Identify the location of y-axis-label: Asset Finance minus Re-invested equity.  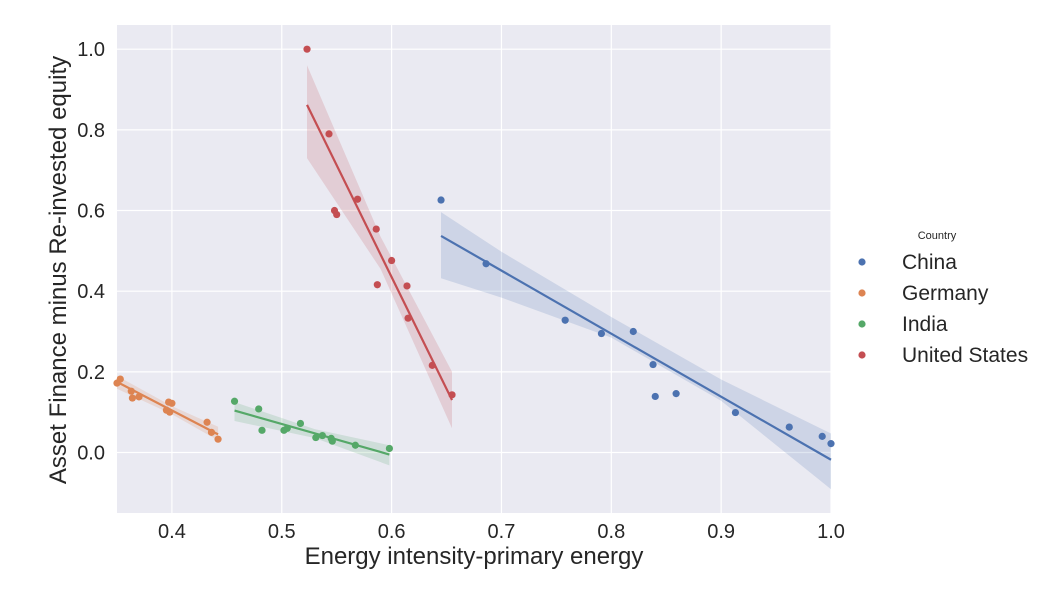
(58, 270).